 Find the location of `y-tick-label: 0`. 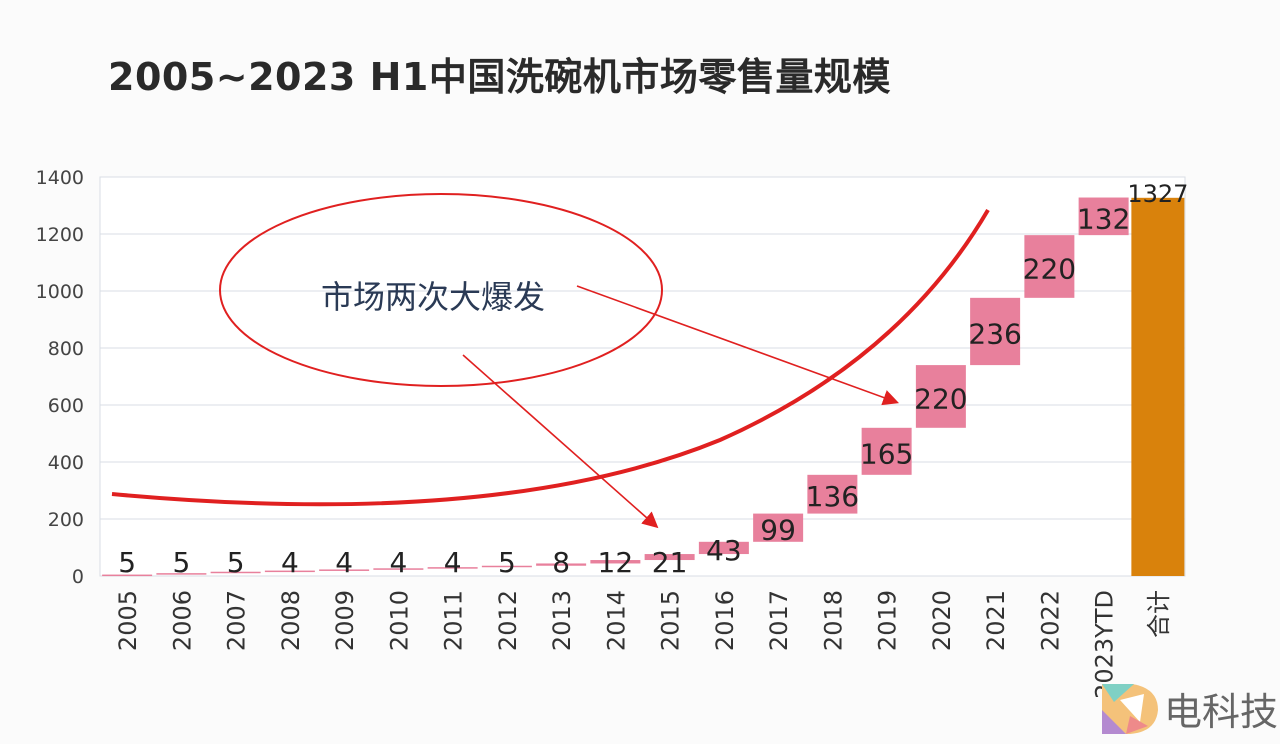

y-tick-label: 0 is located at coordinates (78, 577).